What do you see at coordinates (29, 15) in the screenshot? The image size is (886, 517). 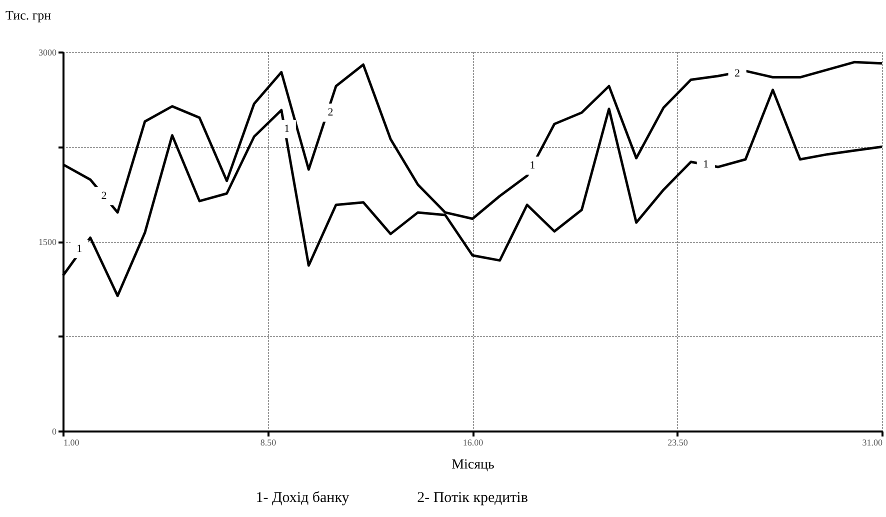 I see `y-axis-title: Тис. грн` at bounding box center [29, 15].